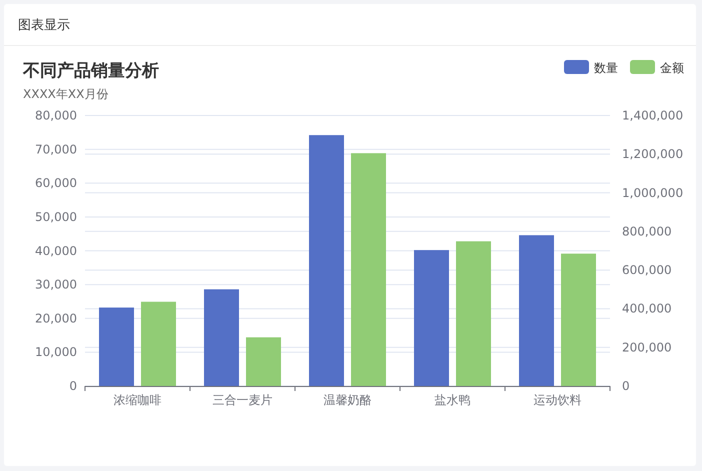 Image resolution: width=702 pixels, height=471 pixels. Describe the element at coordinates (558, 400) in the screenshot. I see `x-tick-label: 运动饮料` at that location.